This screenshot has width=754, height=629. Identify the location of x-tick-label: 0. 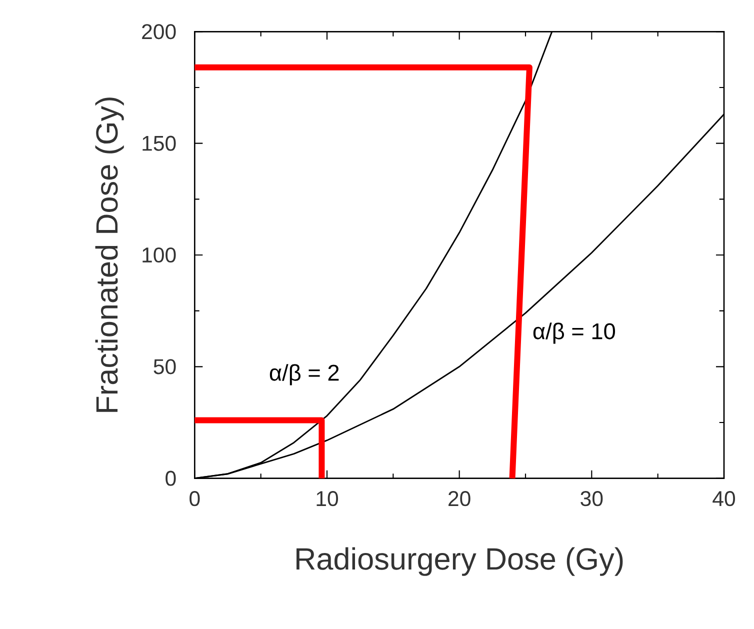
(195, 498).